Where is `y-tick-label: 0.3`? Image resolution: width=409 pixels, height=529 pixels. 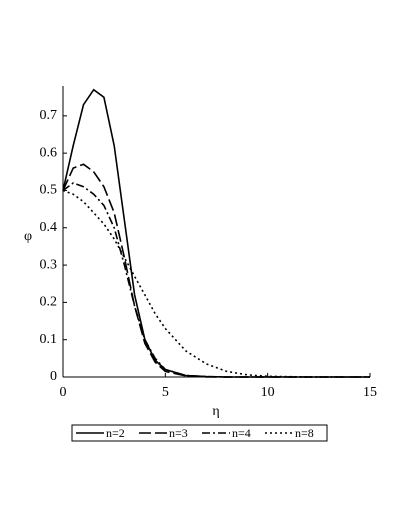
y-tick-label: 0.3 is located at coordinates (49, 264).